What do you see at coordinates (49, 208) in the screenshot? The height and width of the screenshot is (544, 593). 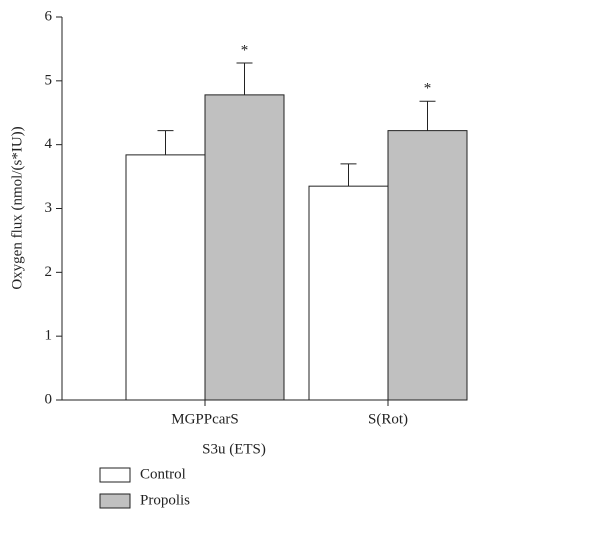 I see `y-tick-label: 3` at bounding box center [49, 208].